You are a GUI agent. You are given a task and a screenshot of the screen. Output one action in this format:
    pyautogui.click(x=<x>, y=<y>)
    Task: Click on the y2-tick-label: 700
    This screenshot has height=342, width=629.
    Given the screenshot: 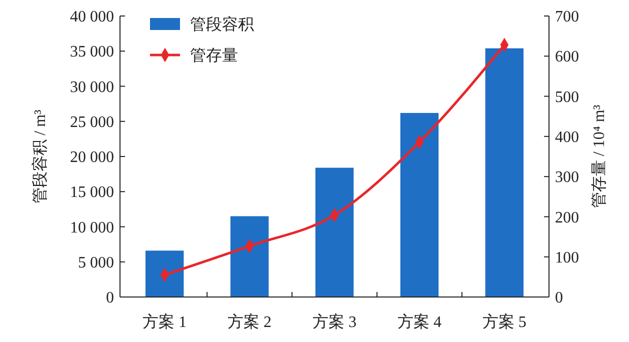 What is the action you would take?
    pyautogui.click(x=567, y=17)
    